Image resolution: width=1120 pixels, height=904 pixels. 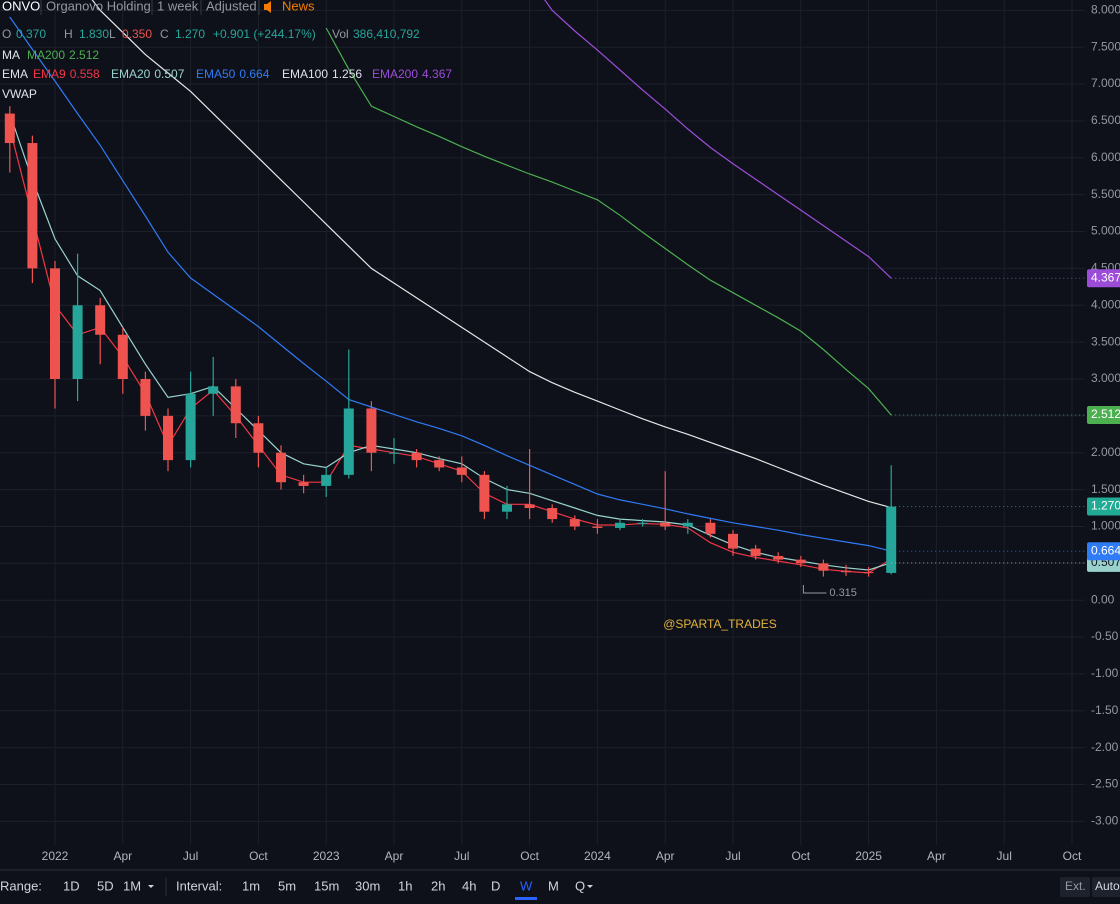 What do you see at coordinates (267, 7) in the screenshot?
I see `news-icon` at bounding box center [267, 7].